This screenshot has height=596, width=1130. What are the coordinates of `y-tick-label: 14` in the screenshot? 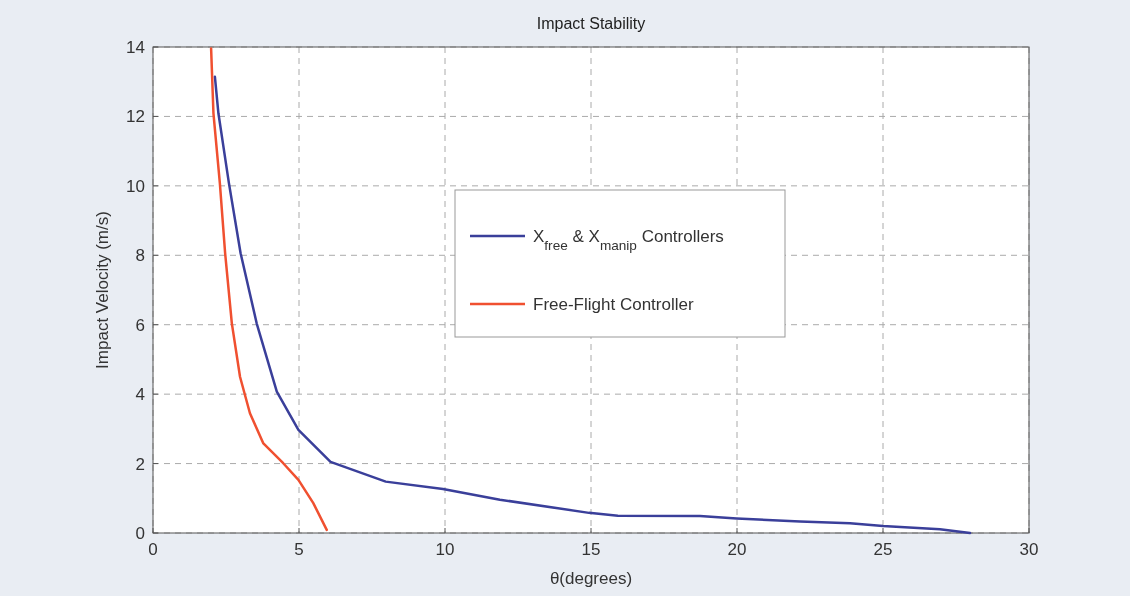 It's located at (135, 47).